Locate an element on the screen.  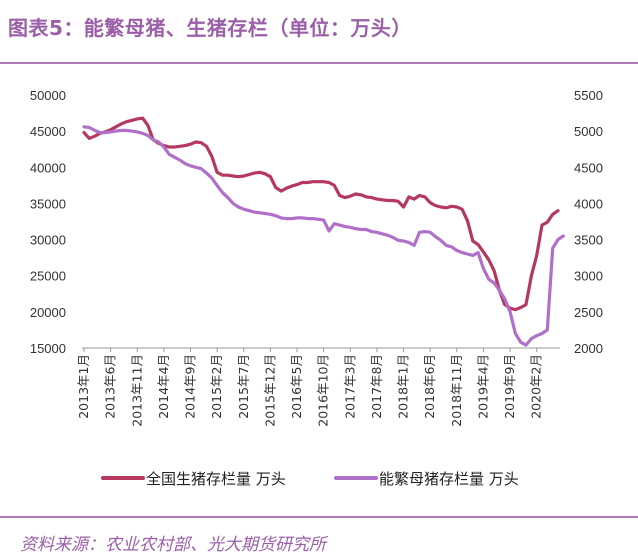
x-tick-label: 2013年6月 is located at coordinates (110, 386).